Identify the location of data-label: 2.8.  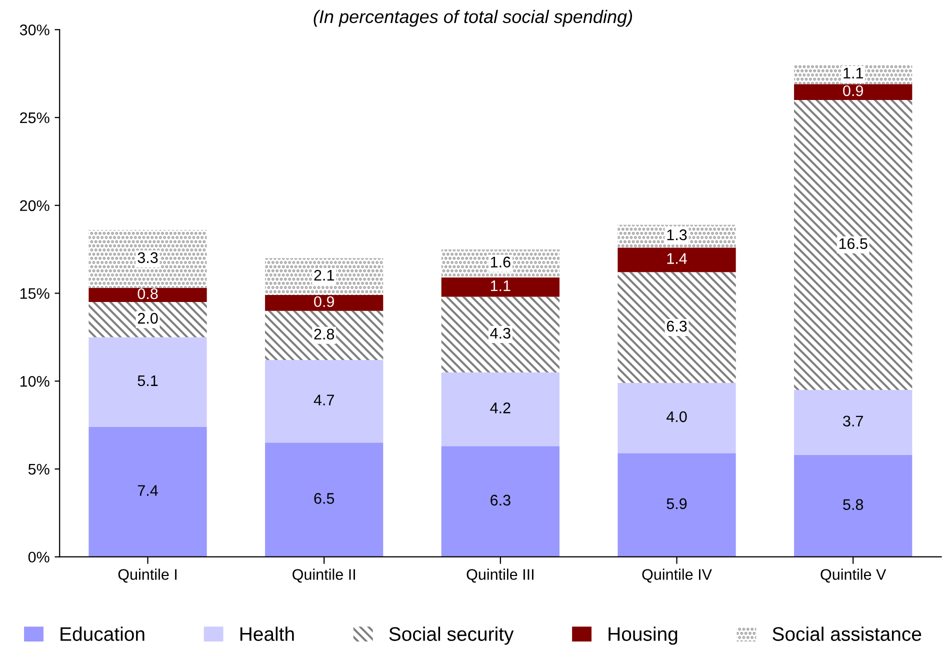
(324, 334).